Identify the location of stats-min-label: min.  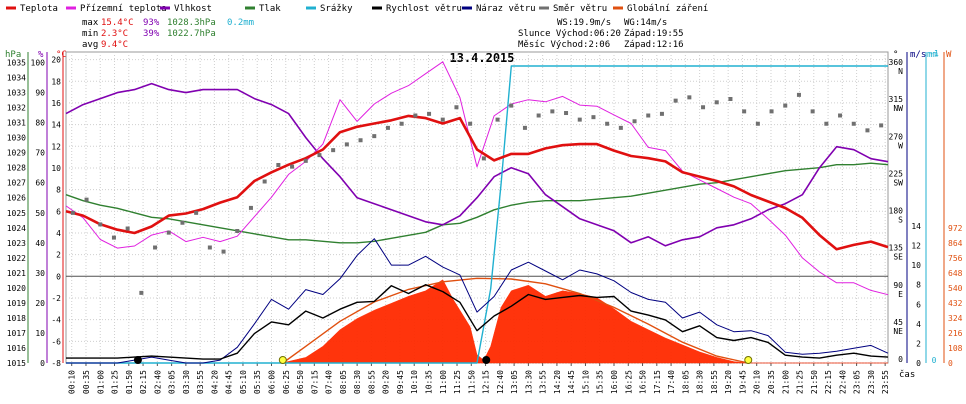
(90, 34).